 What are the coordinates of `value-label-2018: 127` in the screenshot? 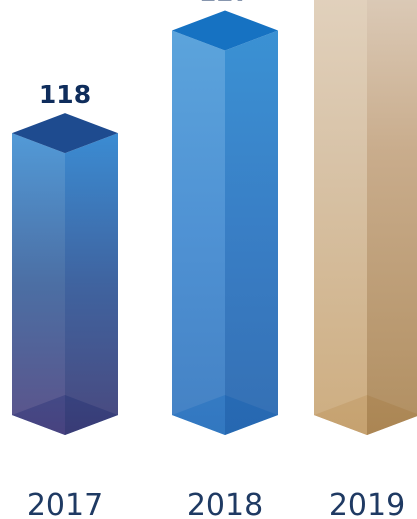 It's located at (225, 3).